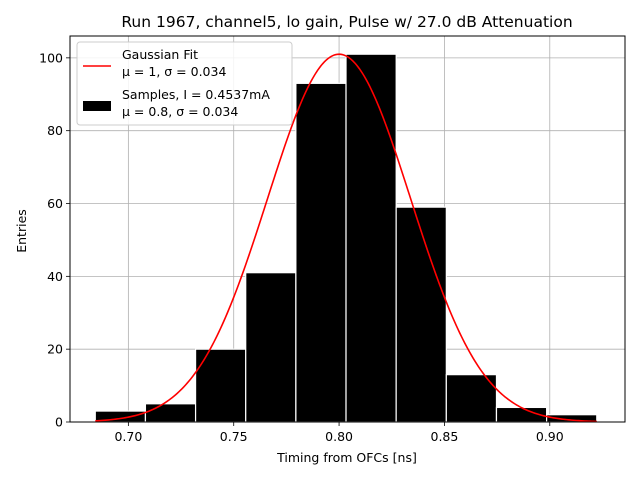  I want to click on legend-patch-swatch, so click(97, 106).